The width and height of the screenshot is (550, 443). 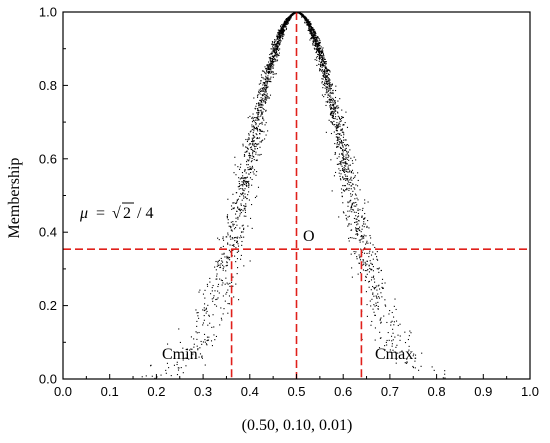 I want to click on y-tick-label: 0.0, so click(x=48, y=379).